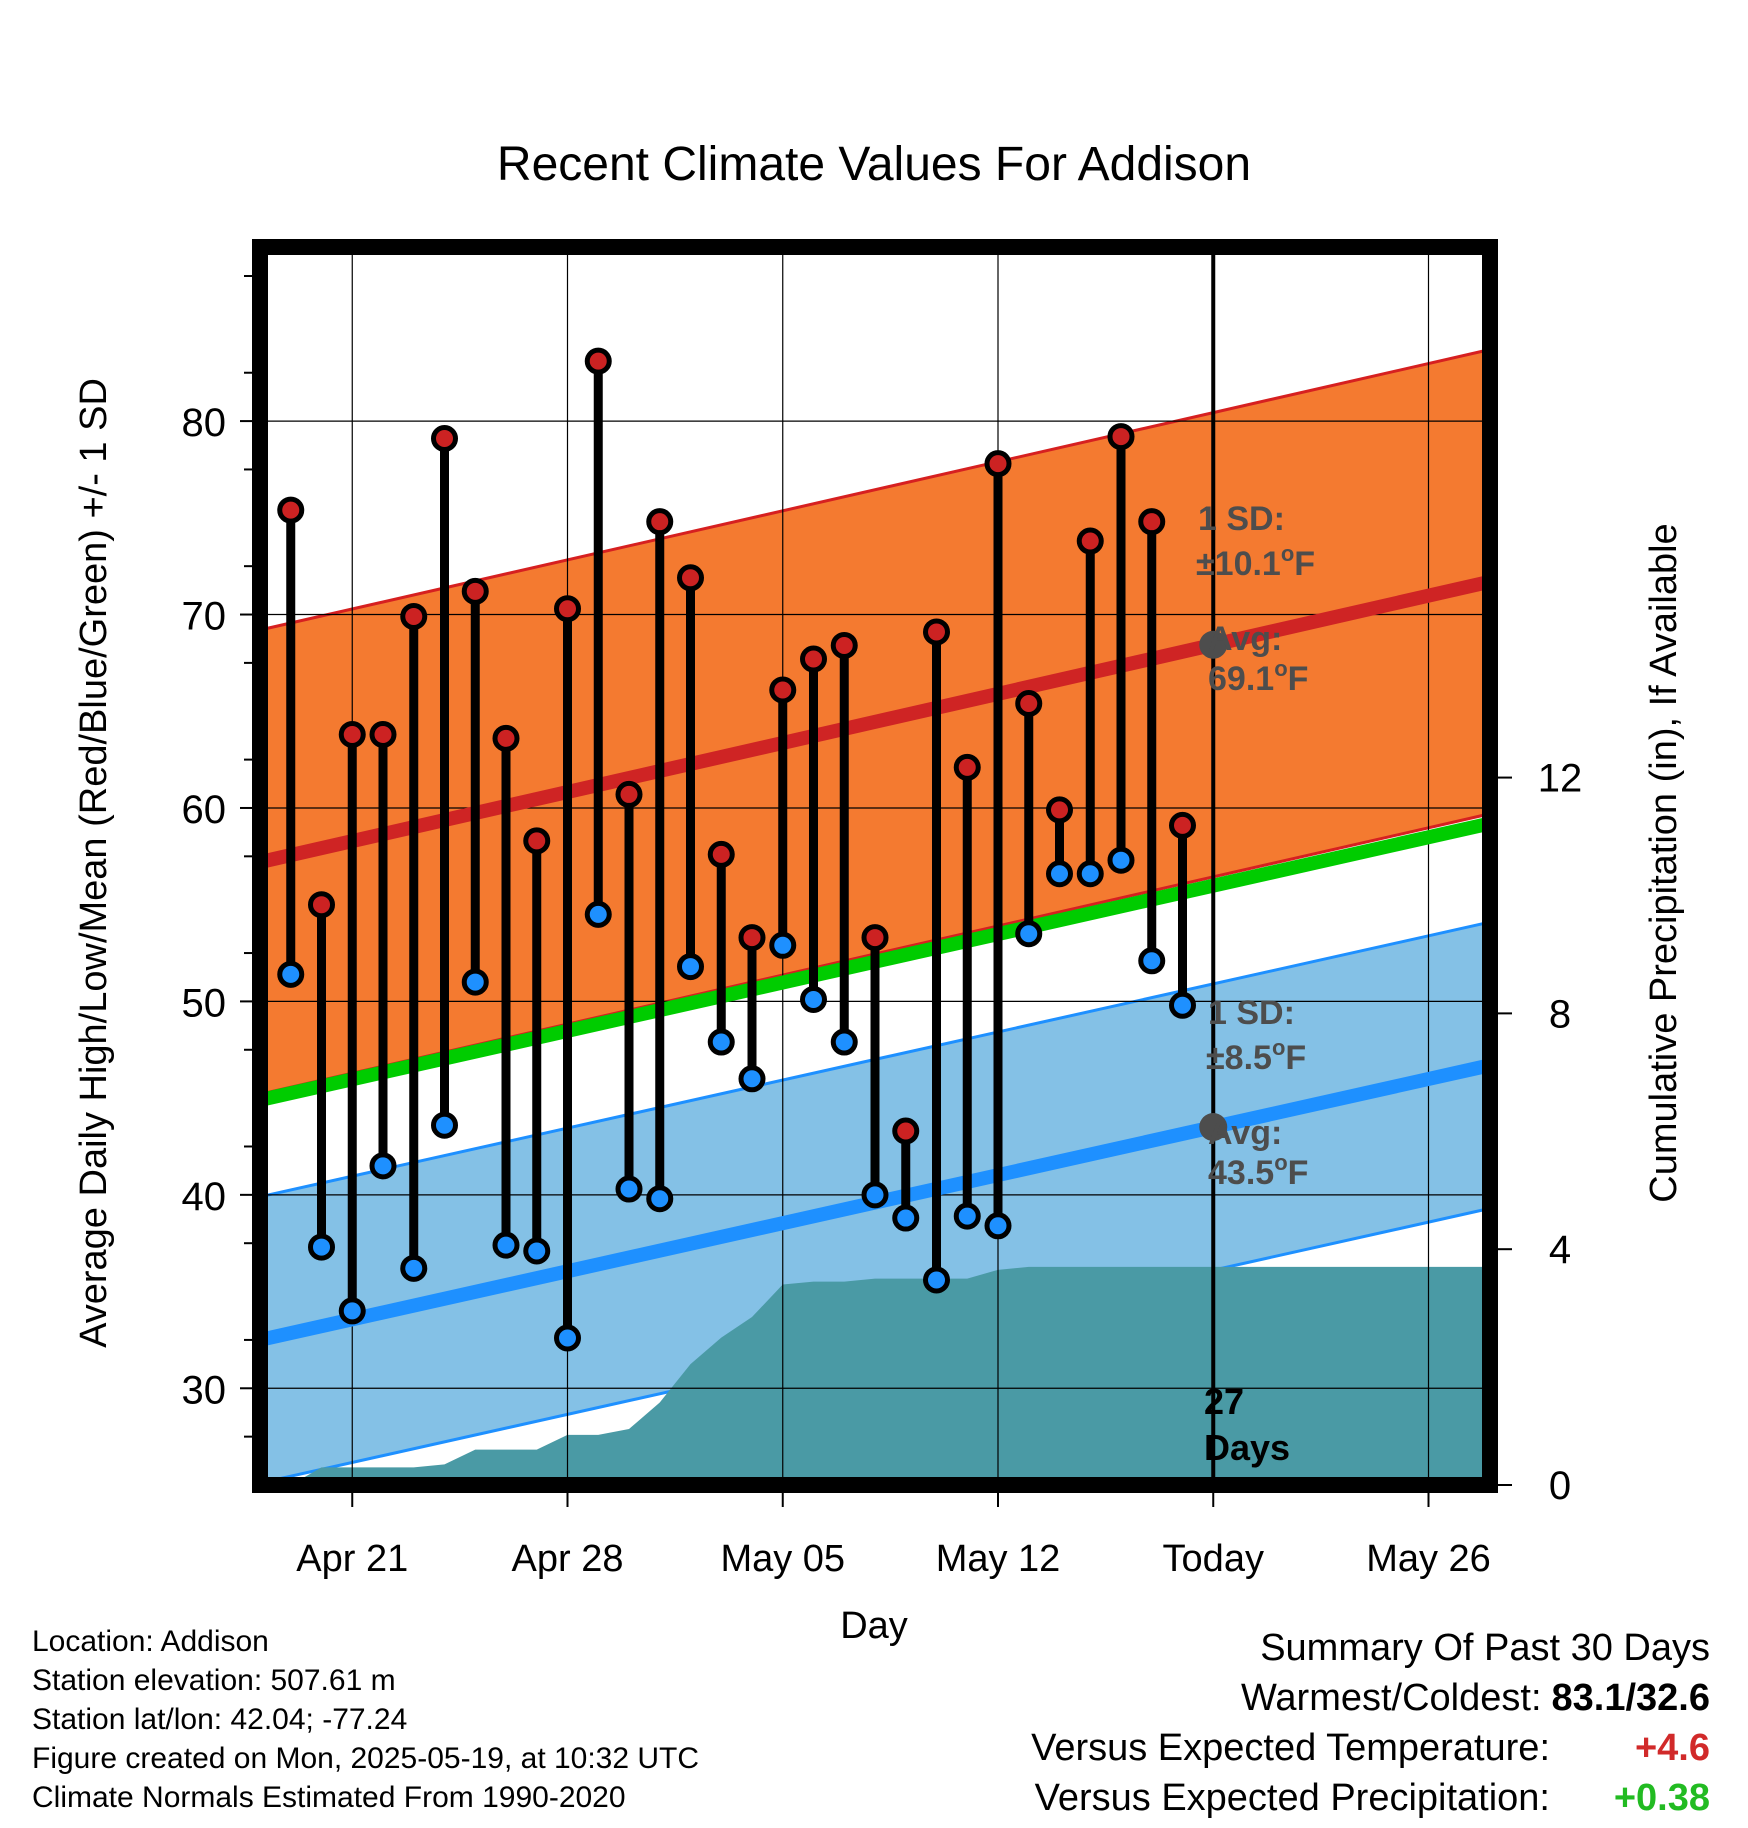  What do you see at coordinates (1251, 1013) in the screenshot?
I see `low-sd-label: 1 SD:` at bounding box center [1251, 1013].